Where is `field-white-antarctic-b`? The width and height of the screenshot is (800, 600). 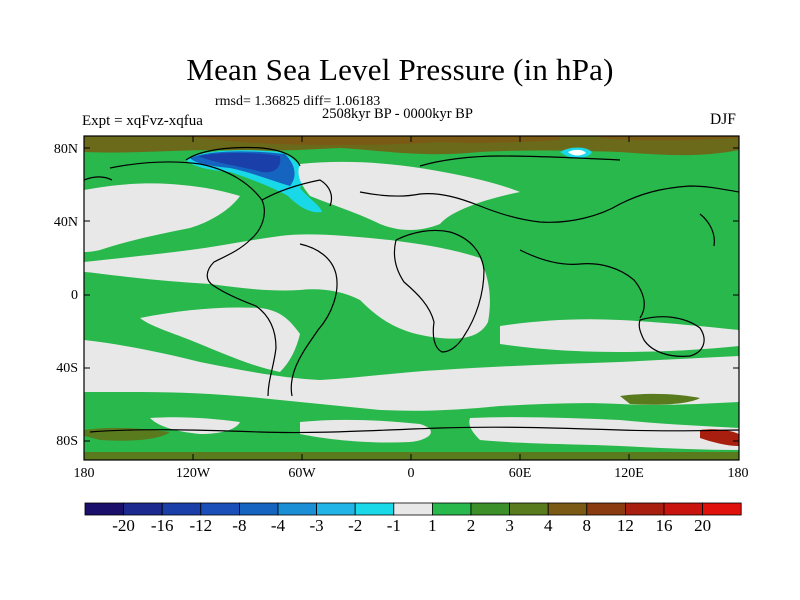
field-white-antarctic-b is located at coordinates (604, 433).